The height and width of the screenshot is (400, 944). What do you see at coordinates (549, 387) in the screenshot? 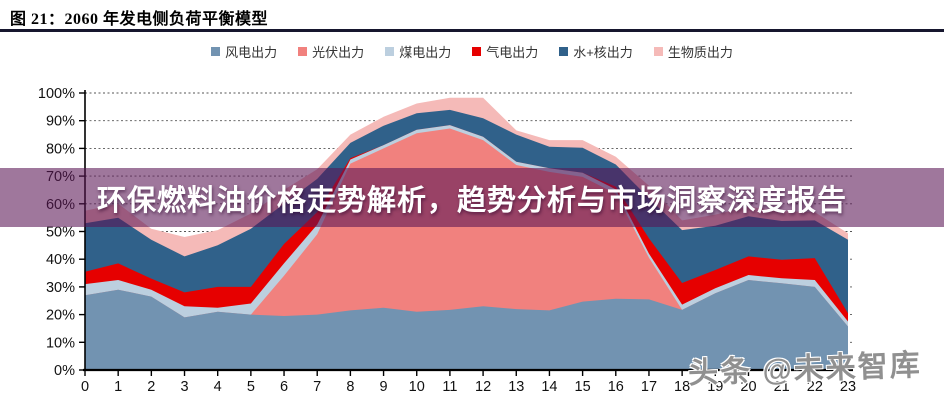
I see `x-axis-label: 14` at bounding box center [549, 387].